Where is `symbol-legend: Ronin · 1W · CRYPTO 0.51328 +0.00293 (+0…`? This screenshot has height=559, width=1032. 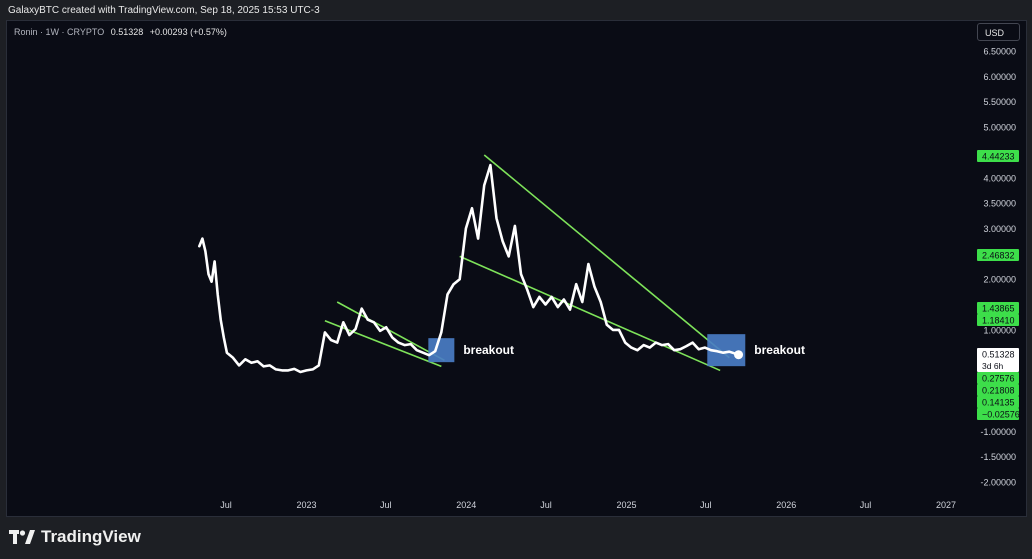
symbol-legend: Ronin · 1W · CRYPTO 0.51328 +0.00293 (+0… is located at coordinates (120, 32).